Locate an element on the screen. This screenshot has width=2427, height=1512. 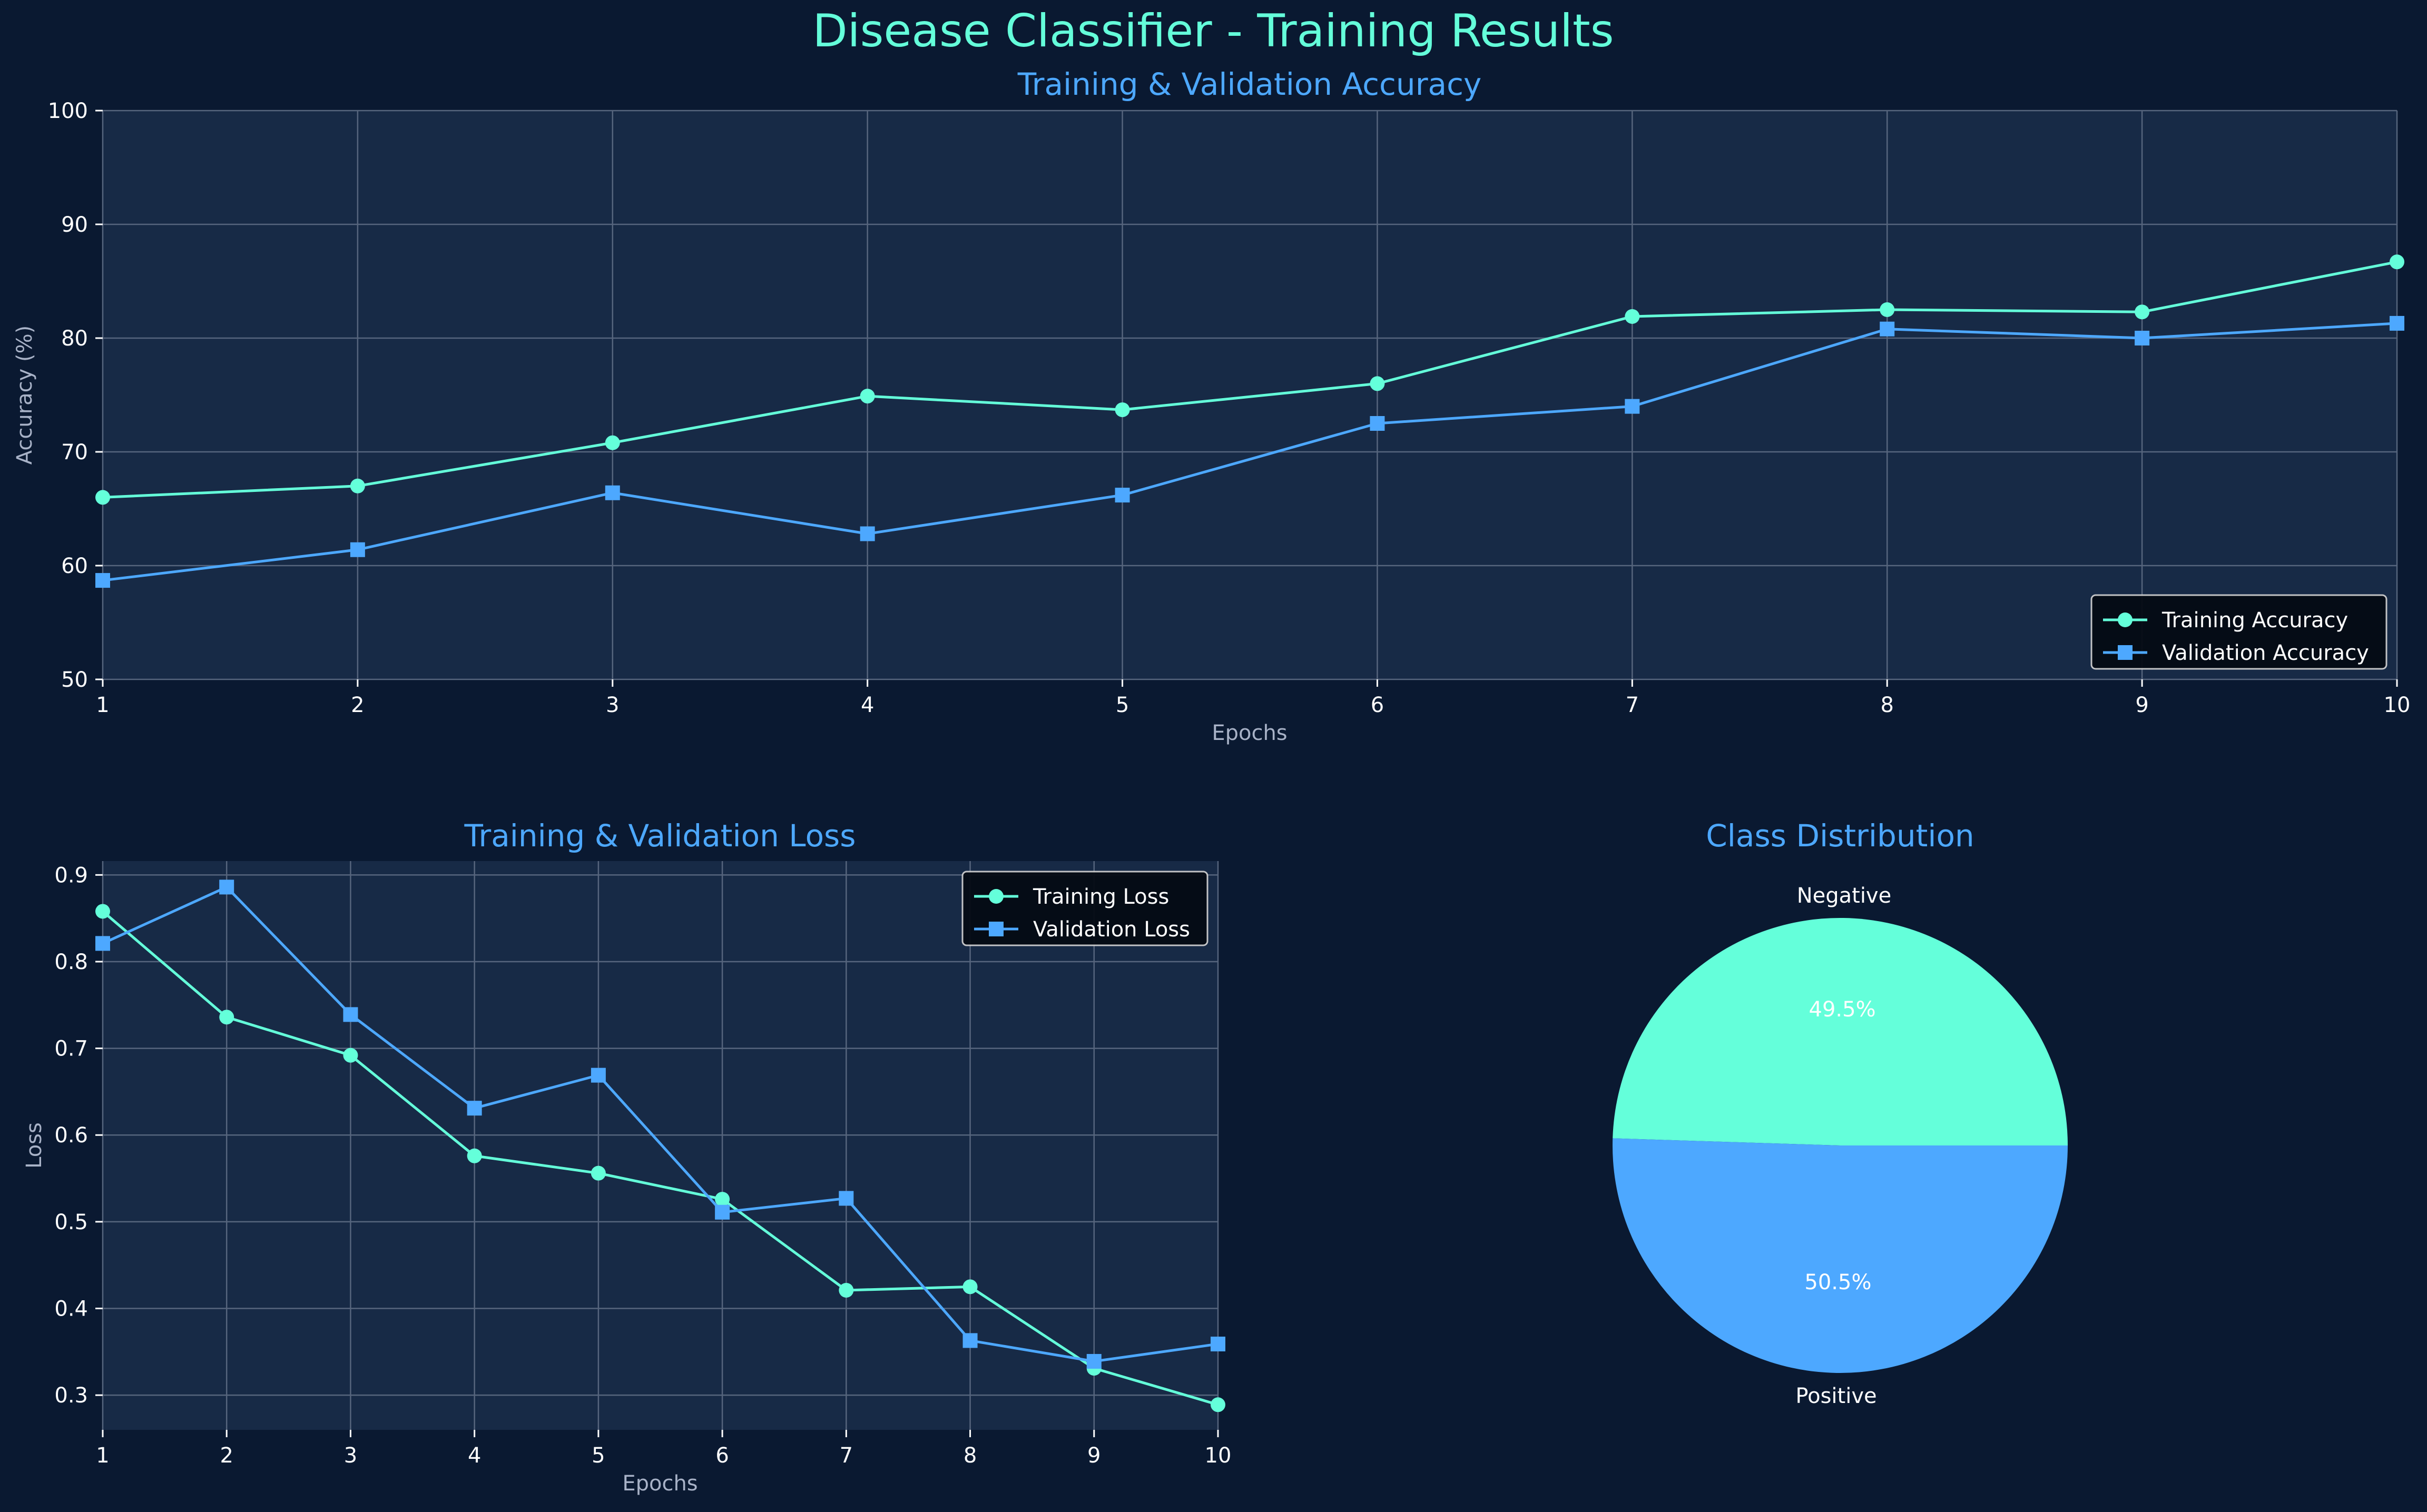
pie-pct-label: 50.5% is located at coordinates (1837, 1282).